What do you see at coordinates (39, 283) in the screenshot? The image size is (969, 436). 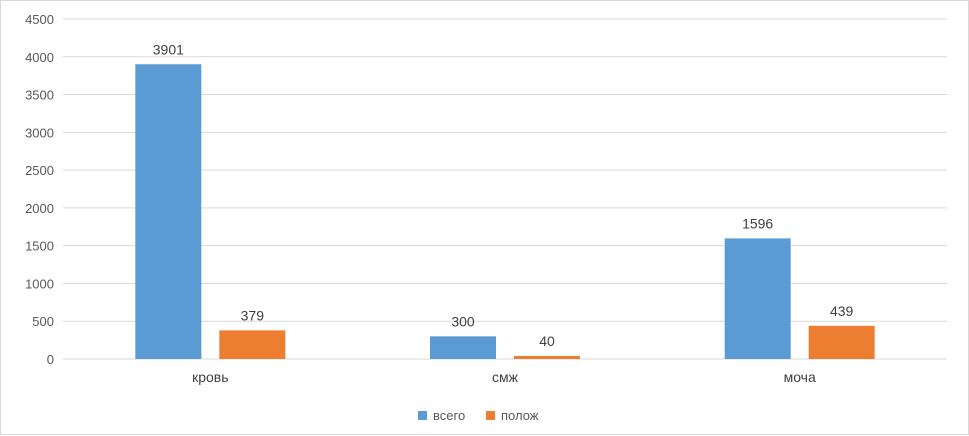 I see `y-tick-label: 1000` at bounding box center [39, 283].